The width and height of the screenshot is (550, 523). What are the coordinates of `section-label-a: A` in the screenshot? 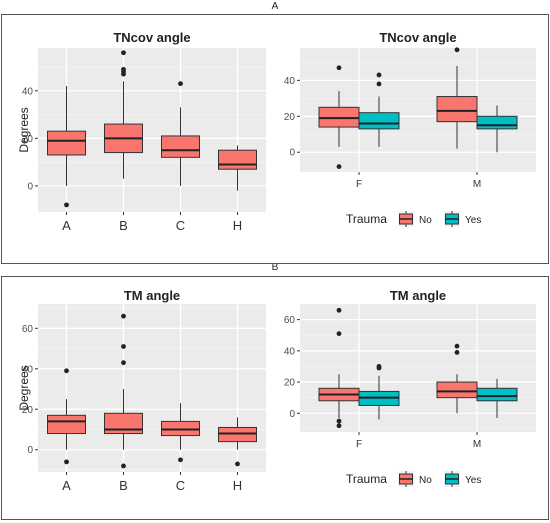 It's located at (275, 6).